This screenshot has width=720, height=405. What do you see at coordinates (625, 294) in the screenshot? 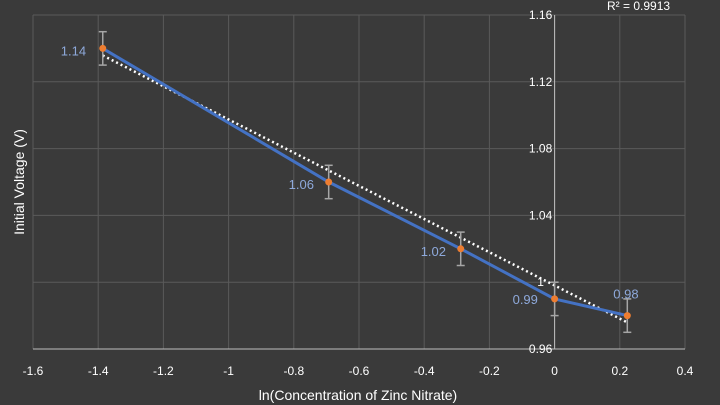
I see `data-label: 0.98` at bounding box center [625, 294].